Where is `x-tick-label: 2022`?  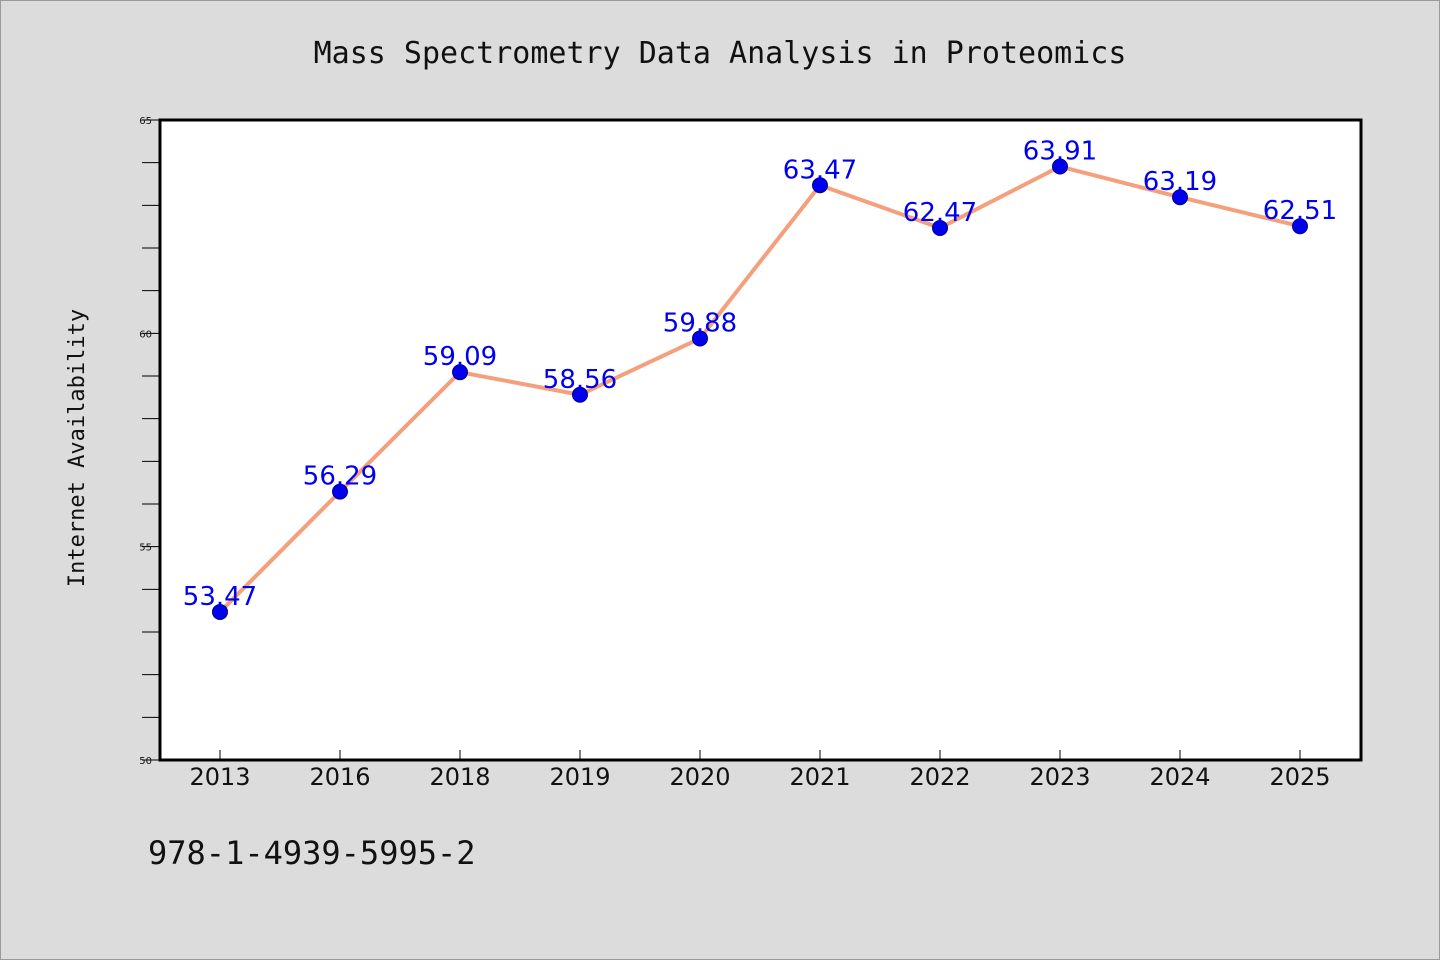
x-tick-label: 2022 is located at coordinates (939, 777).